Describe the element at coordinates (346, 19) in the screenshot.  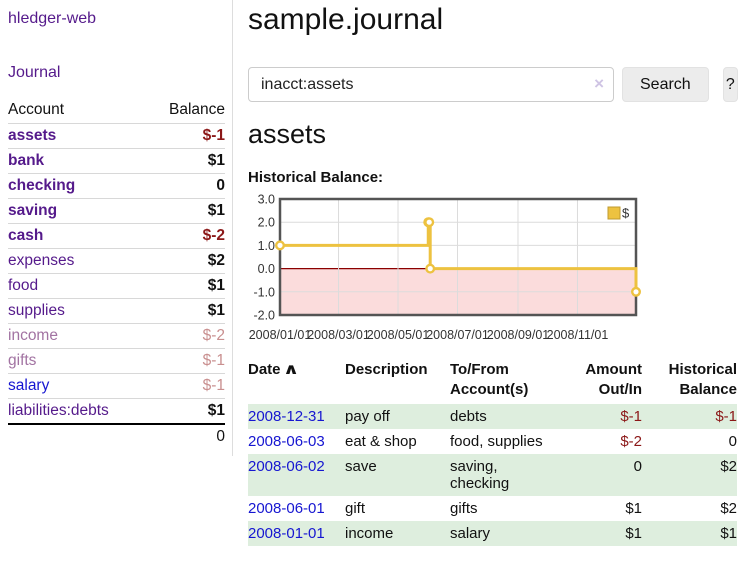
I see `page-title: sample.journal` at that location.